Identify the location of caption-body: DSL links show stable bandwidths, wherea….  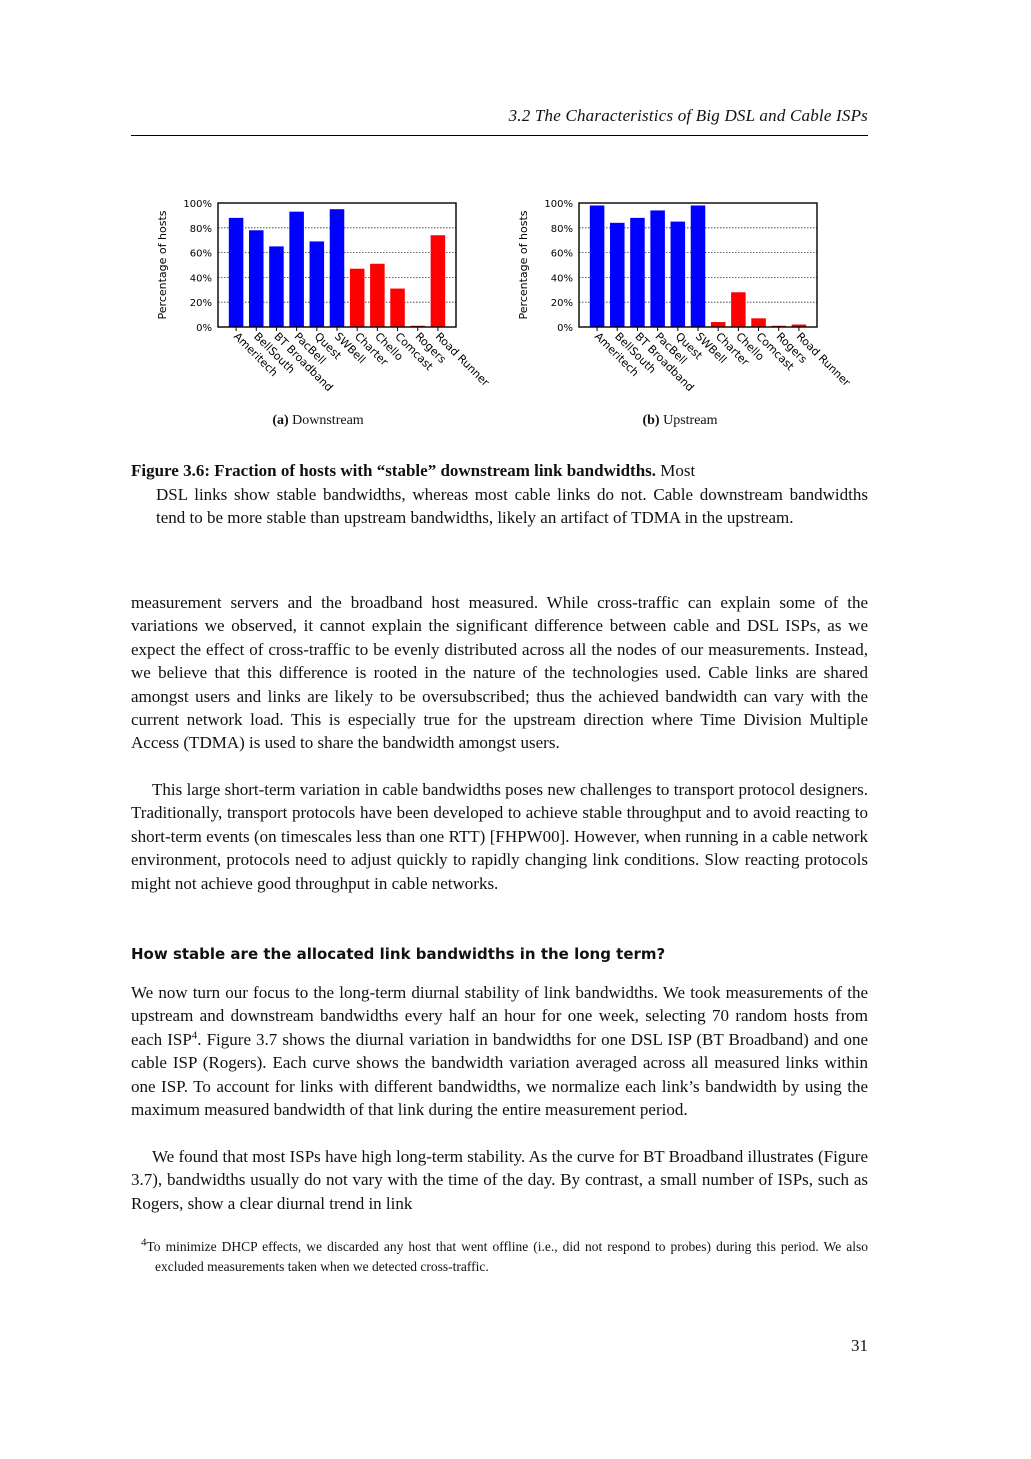
(512, 506).